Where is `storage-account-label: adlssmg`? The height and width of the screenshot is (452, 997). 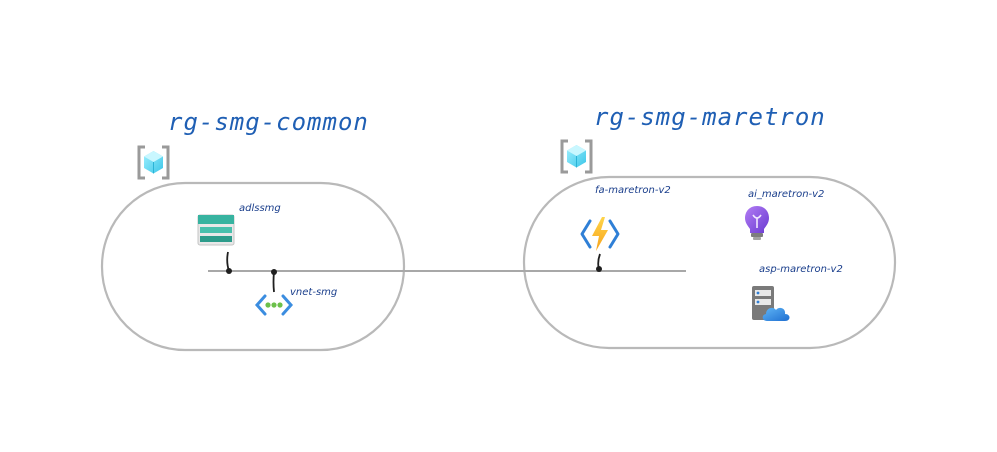
storage-account-label: adlssmg is located at coordinates (260, 208).